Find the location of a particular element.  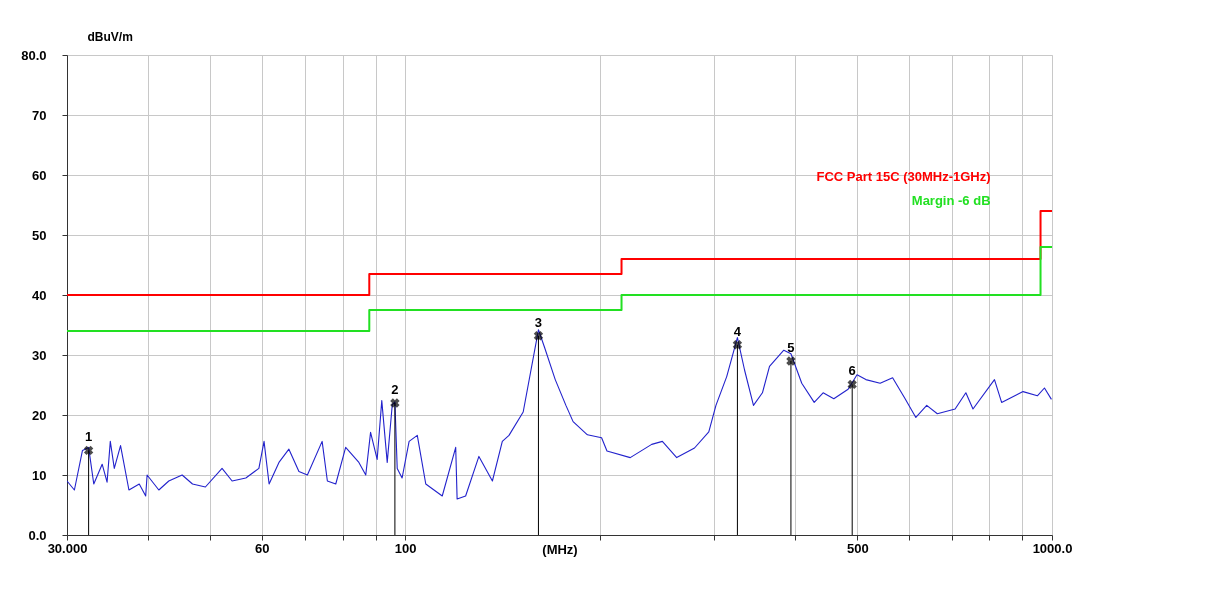

x-tick-label: 60 is located at coordinates (262, 548).